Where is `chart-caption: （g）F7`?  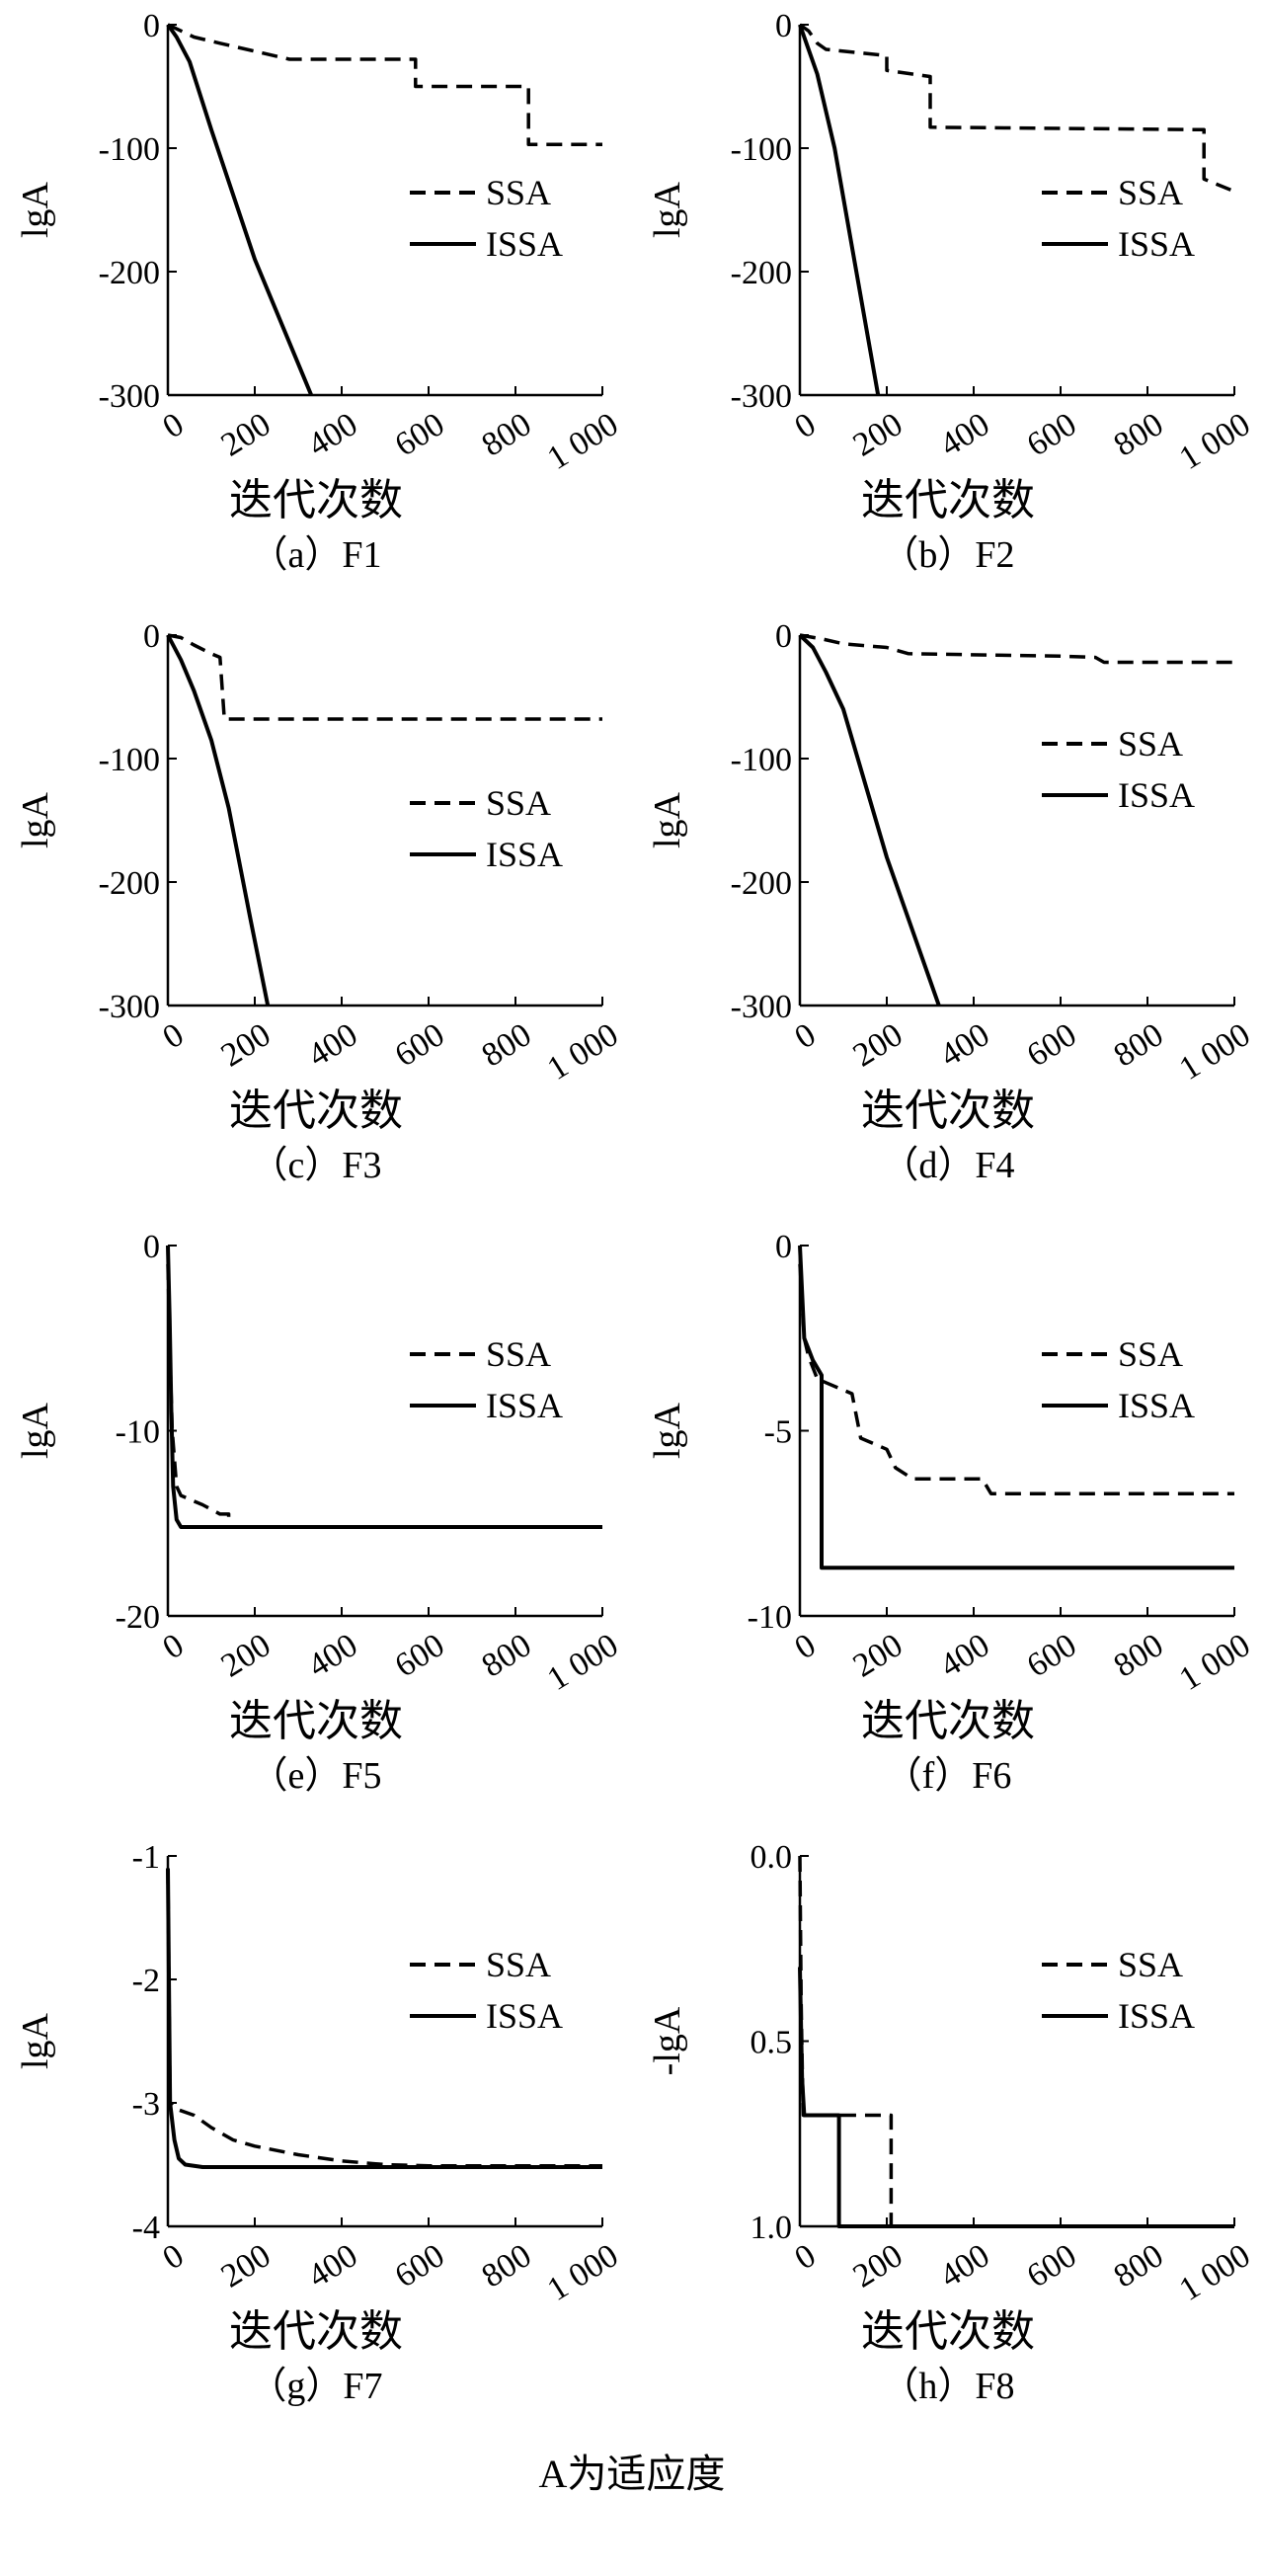 chart-caption: （g）F7 is located at coordinates (316, 2386).